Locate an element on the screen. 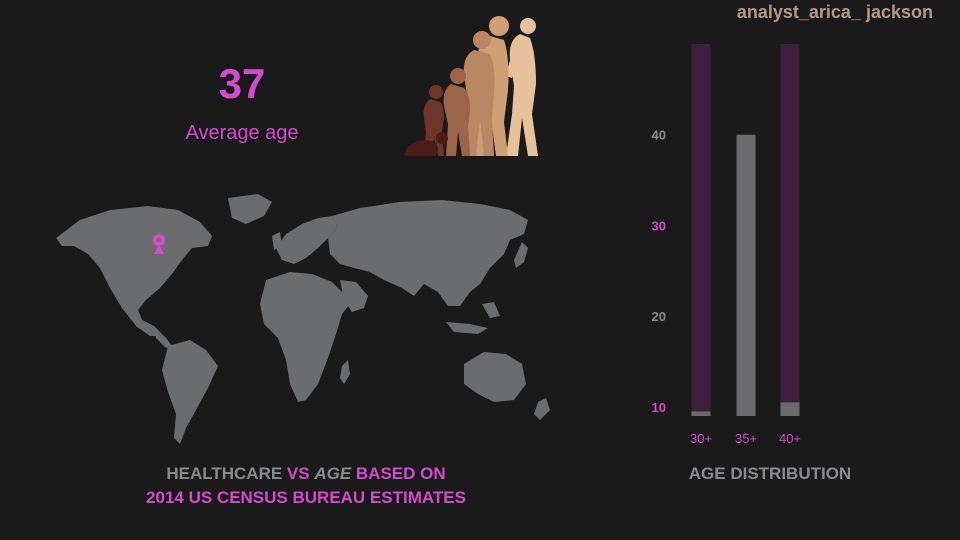 The height and width of the screenshot is (540, 960). map-title-part2: VS is located at coordinates (300, 473).